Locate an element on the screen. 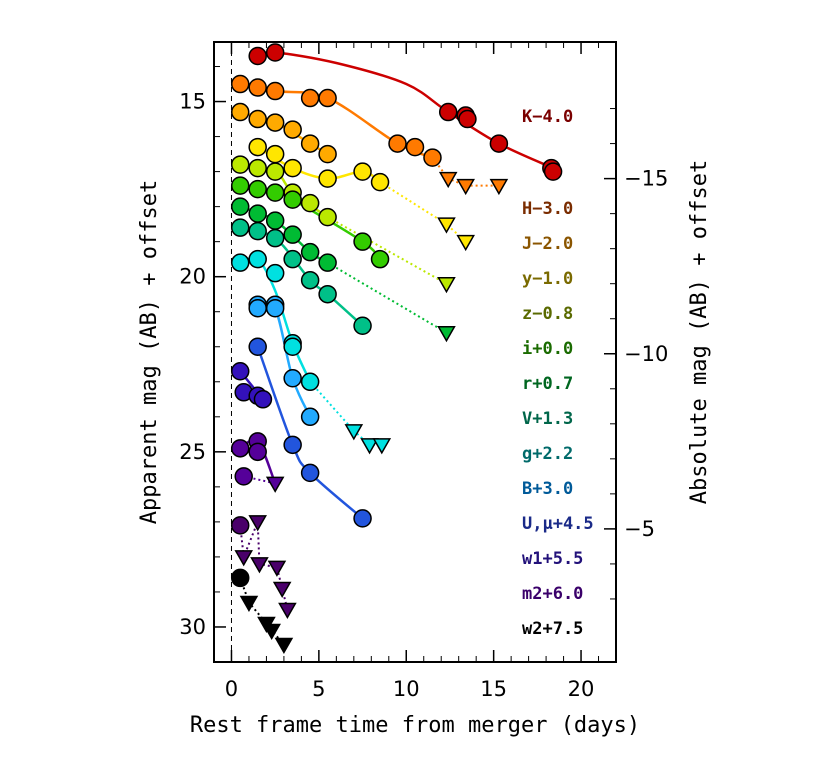 This screenshot has height=781, width=840. band-label: w1+5.5 is located at coordinates (552, 559).